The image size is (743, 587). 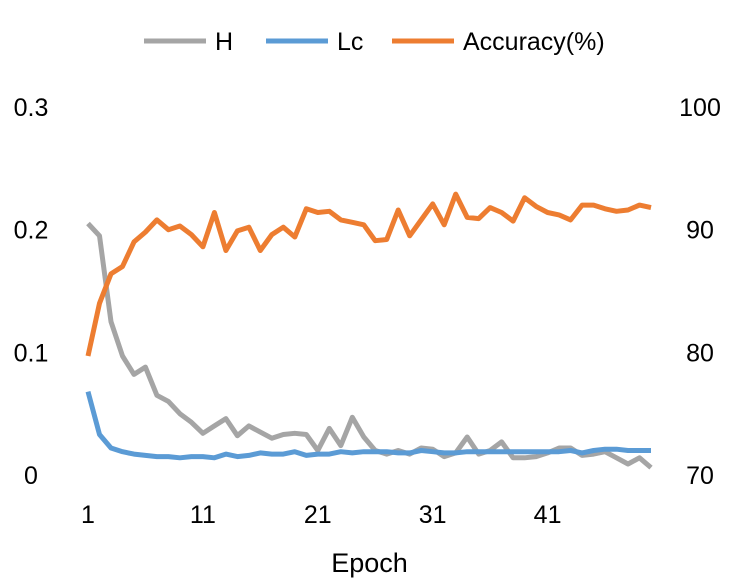 I want to click on left-axis-tick-label: 0, so click(x=31, y=476).